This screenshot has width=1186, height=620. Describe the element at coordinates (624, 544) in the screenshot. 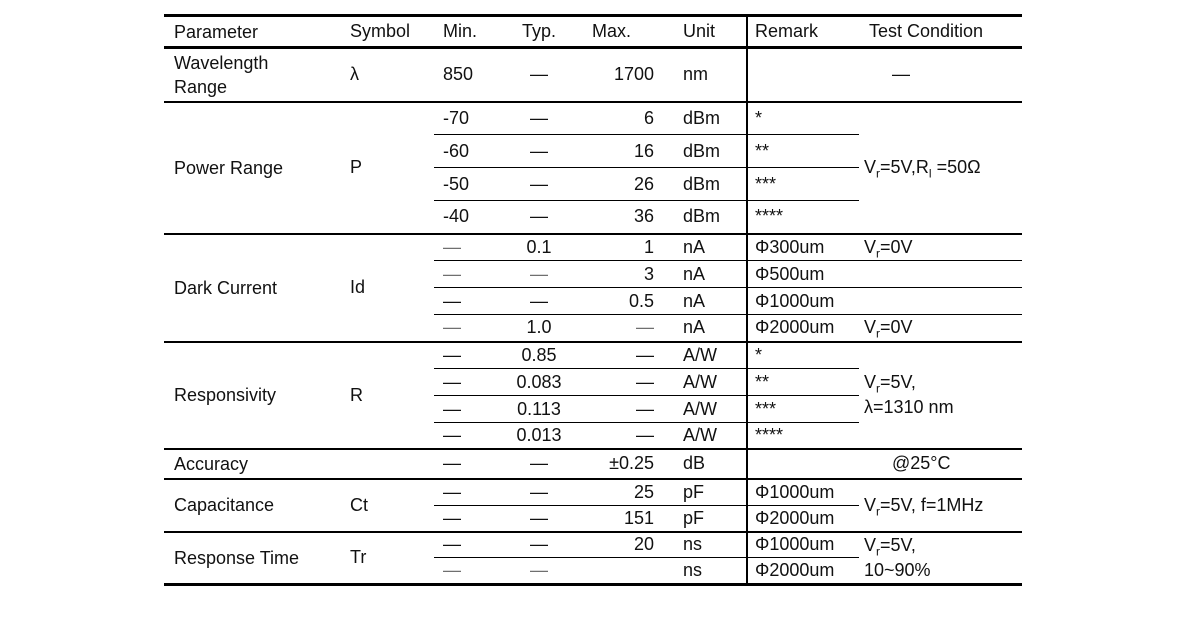

I see `max-cell: 20` at that location.